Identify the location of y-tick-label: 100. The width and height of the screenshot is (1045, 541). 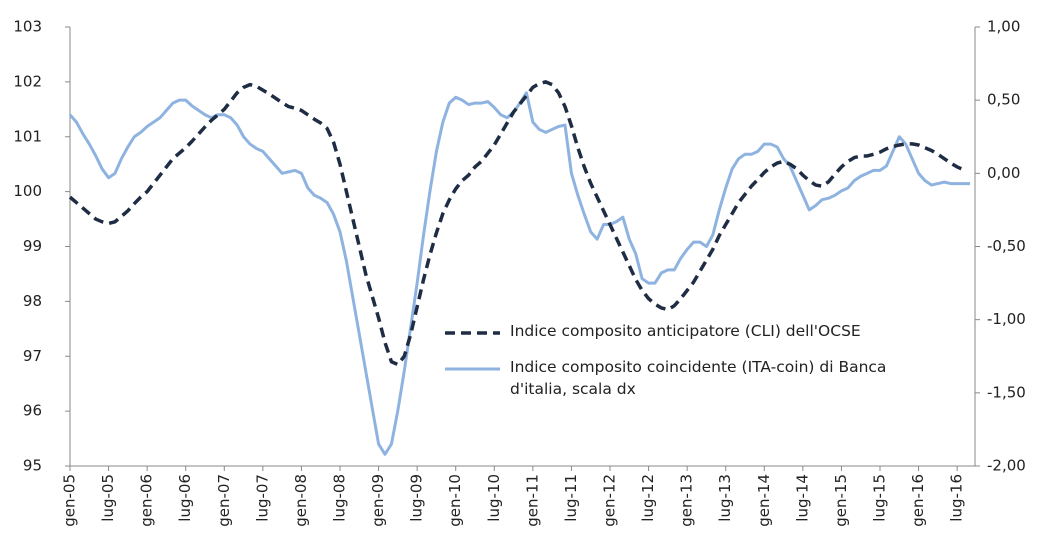
(27, 191).